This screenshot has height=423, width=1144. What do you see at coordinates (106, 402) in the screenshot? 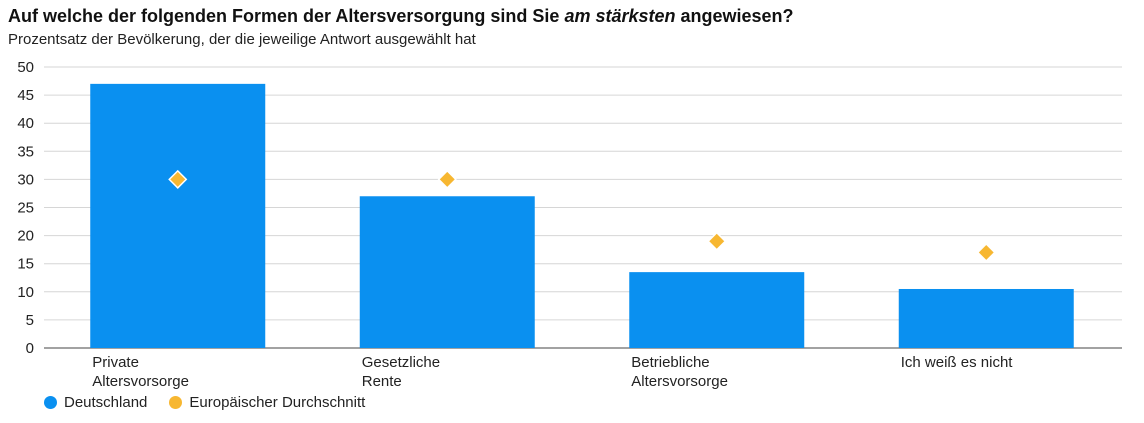
I see `legend-label-deutschland: Deutschland` at bounding box center [106, 402].